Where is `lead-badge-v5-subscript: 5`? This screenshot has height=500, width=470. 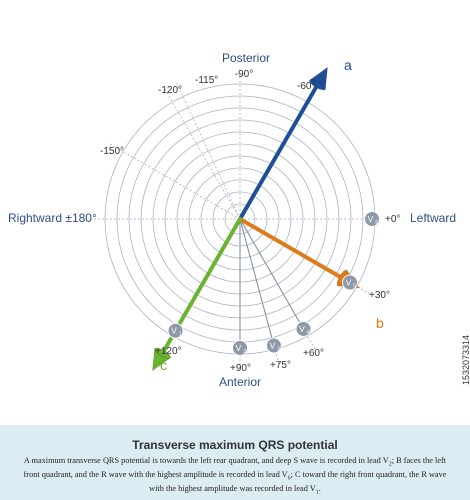 lead-badge-v5-subscript: 5 is located at coordinates (354, 287).